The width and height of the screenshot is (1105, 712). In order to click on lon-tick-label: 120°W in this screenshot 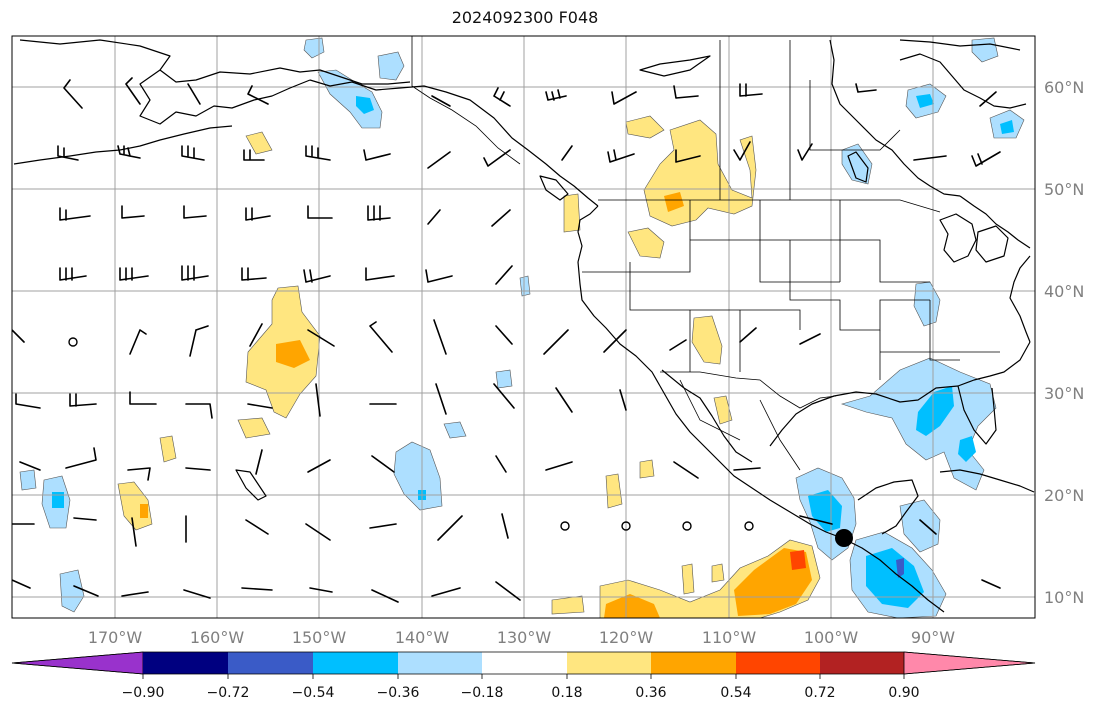, I will do `click(626, 637)`.